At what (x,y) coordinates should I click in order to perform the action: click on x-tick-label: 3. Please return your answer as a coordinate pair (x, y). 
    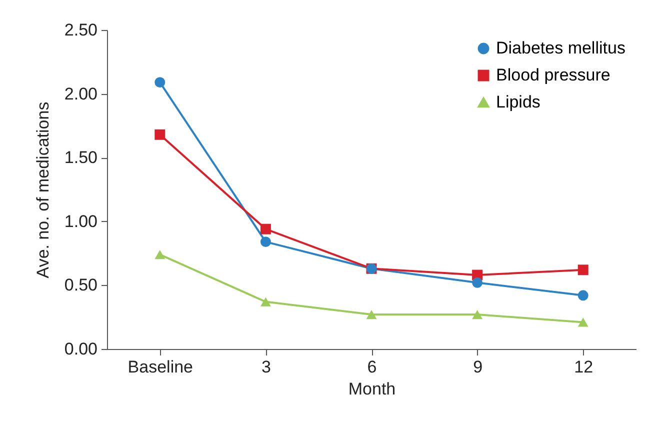
    Looking at the image, I should click on (266, 367).